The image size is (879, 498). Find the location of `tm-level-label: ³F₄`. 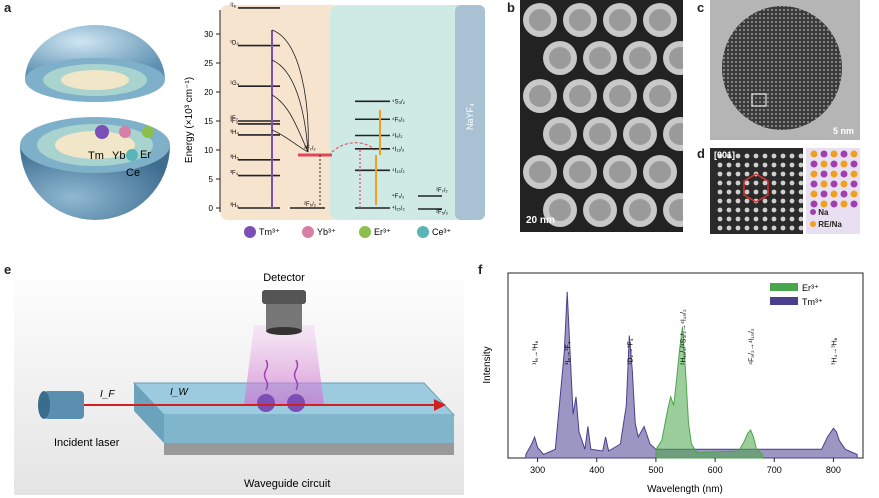

tm-level-label: ³F₄ is located at coordinates (234, 174).